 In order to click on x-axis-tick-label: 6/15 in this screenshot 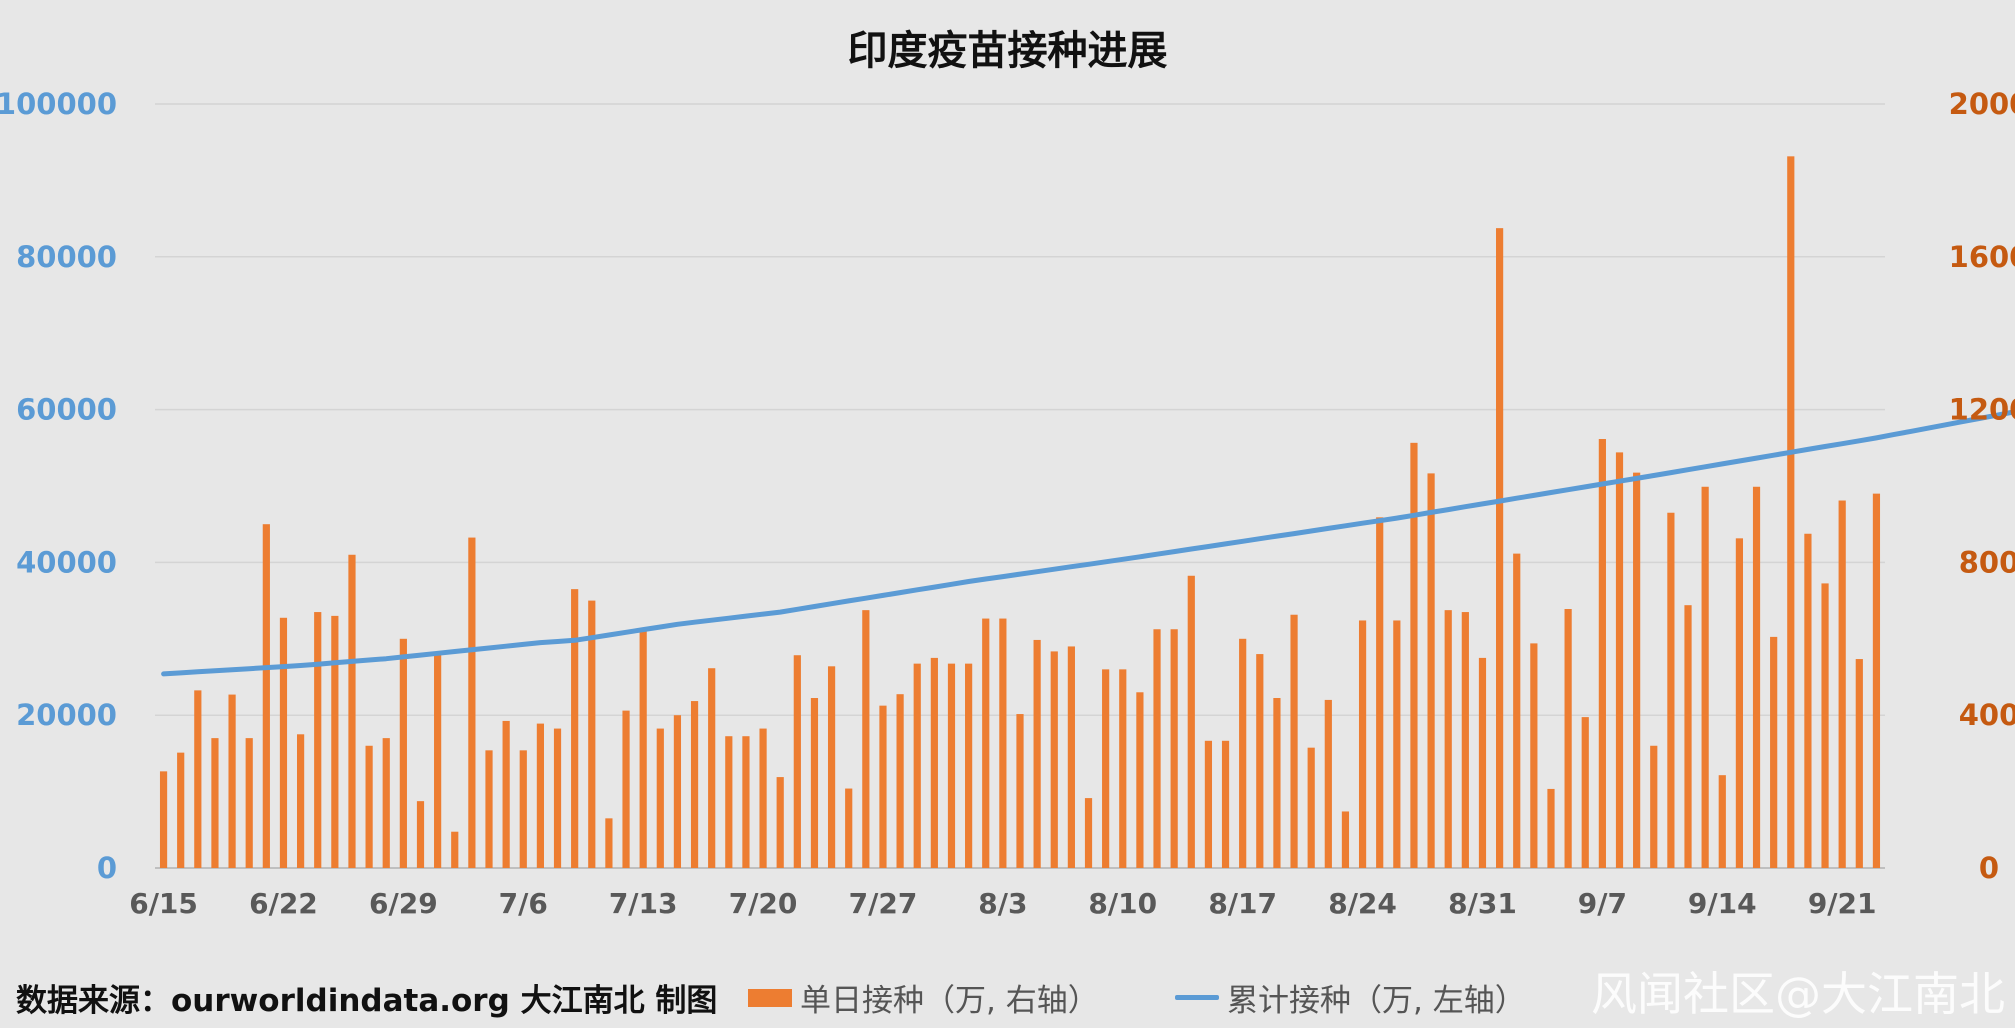, I will do `click(163, 903)`.